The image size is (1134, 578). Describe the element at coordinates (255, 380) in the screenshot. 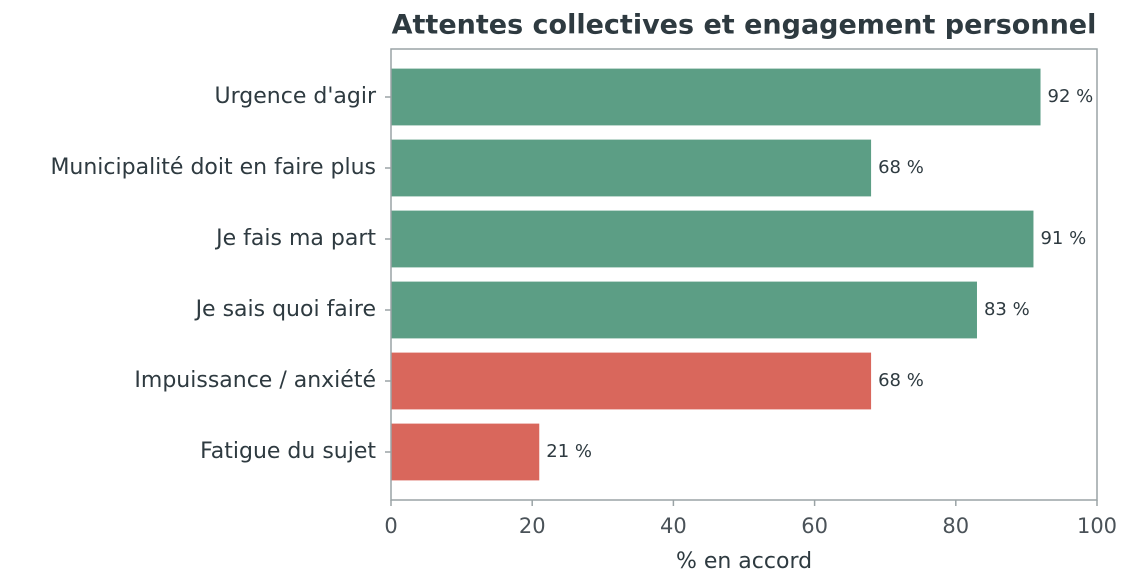

I see `y-tick-label: Impuissance / anxiété` at that location.